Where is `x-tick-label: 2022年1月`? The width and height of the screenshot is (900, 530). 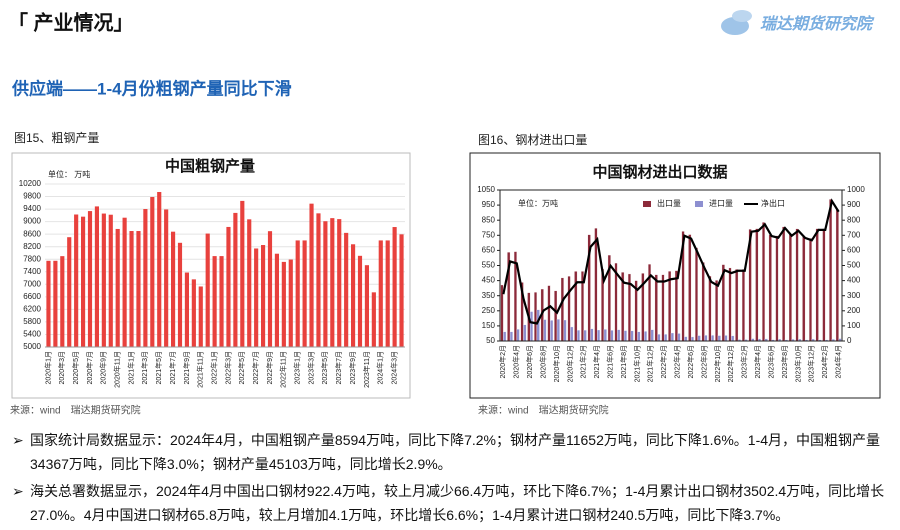
x-tick-label: 2022年1月 is located at coordinates (213, 367).